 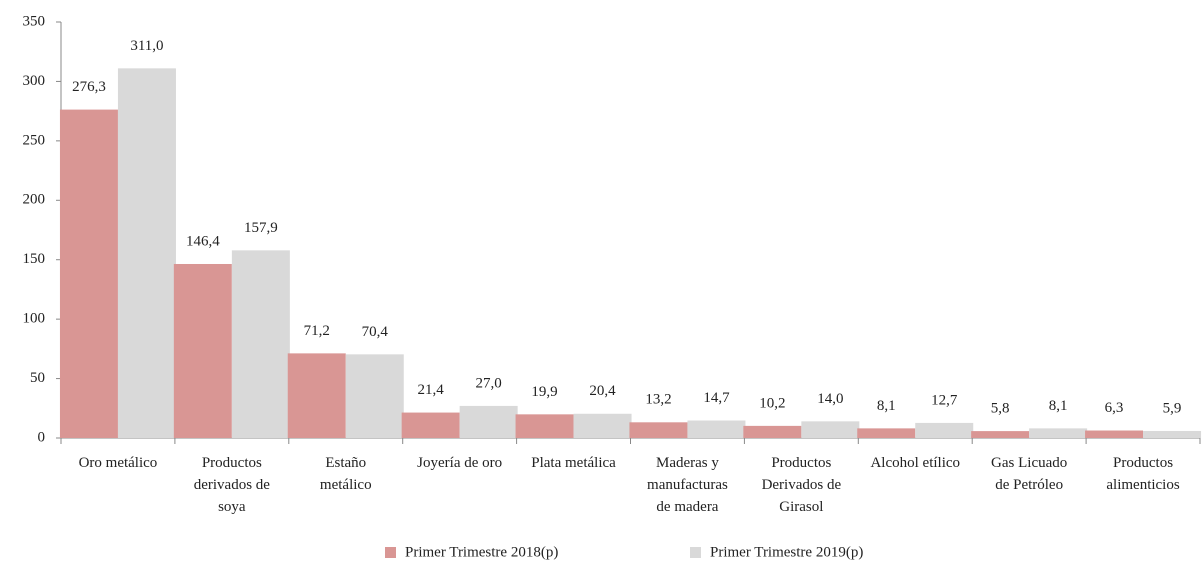 I want to click on x-tick-label-line: Oro metálico, so click(x=118, y=463).